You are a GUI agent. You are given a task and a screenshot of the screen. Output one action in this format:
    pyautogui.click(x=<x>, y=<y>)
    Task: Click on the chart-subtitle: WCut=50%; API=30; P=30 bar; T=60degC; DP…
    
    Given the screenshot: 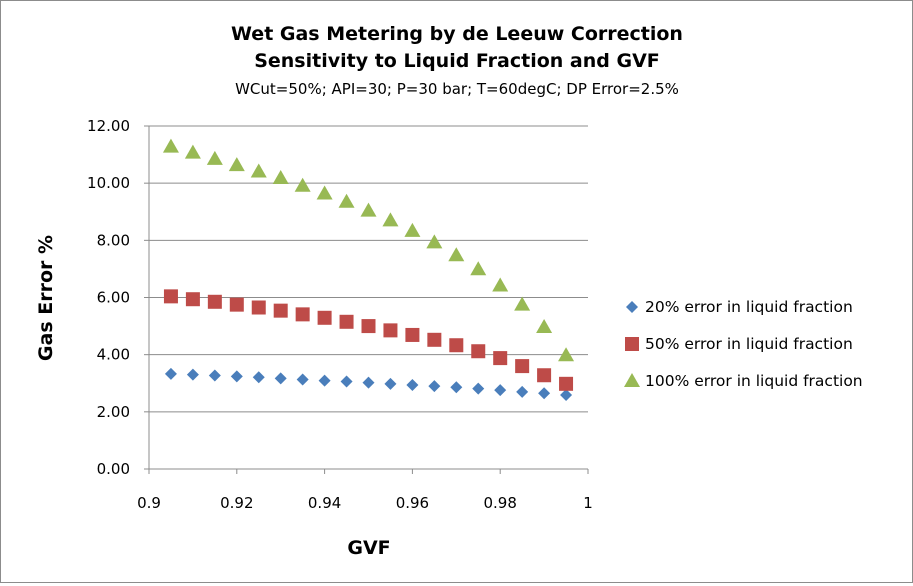 What is the action you would take?
    pyautogui.click(x=457, y=89)
    